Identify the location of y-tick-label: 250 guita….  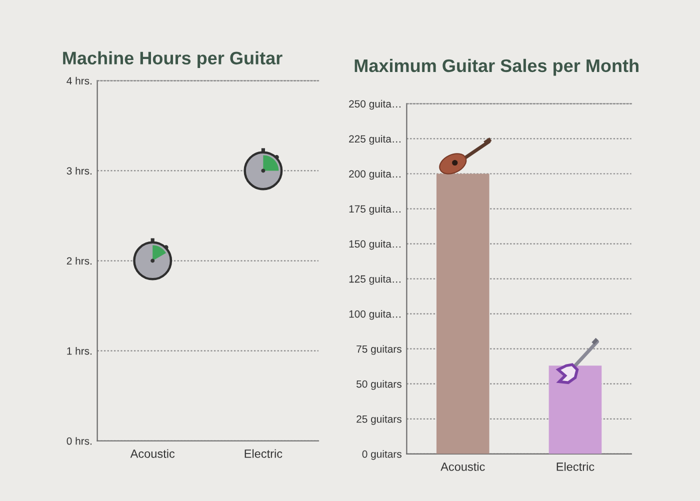
(374, 105).